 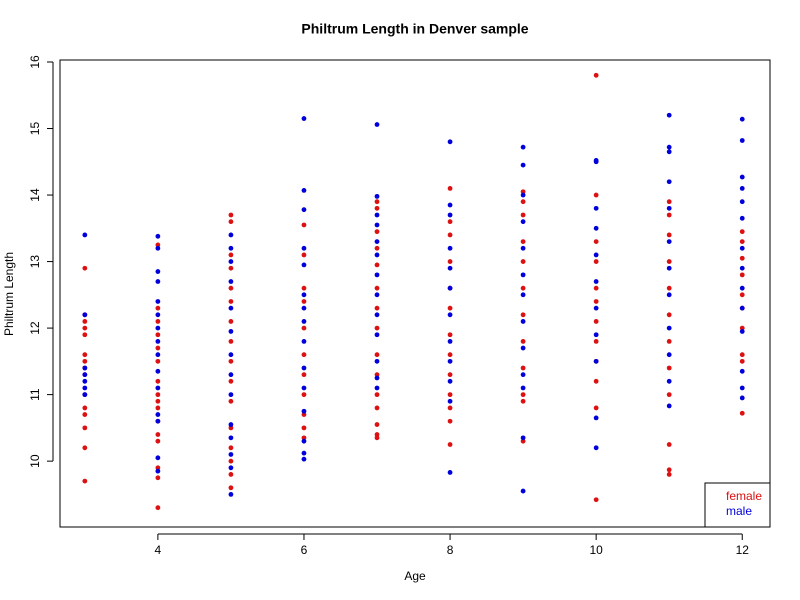 I want to click on chart-title: Philtrum Length in Denver sample, so click(x=414, y=29).